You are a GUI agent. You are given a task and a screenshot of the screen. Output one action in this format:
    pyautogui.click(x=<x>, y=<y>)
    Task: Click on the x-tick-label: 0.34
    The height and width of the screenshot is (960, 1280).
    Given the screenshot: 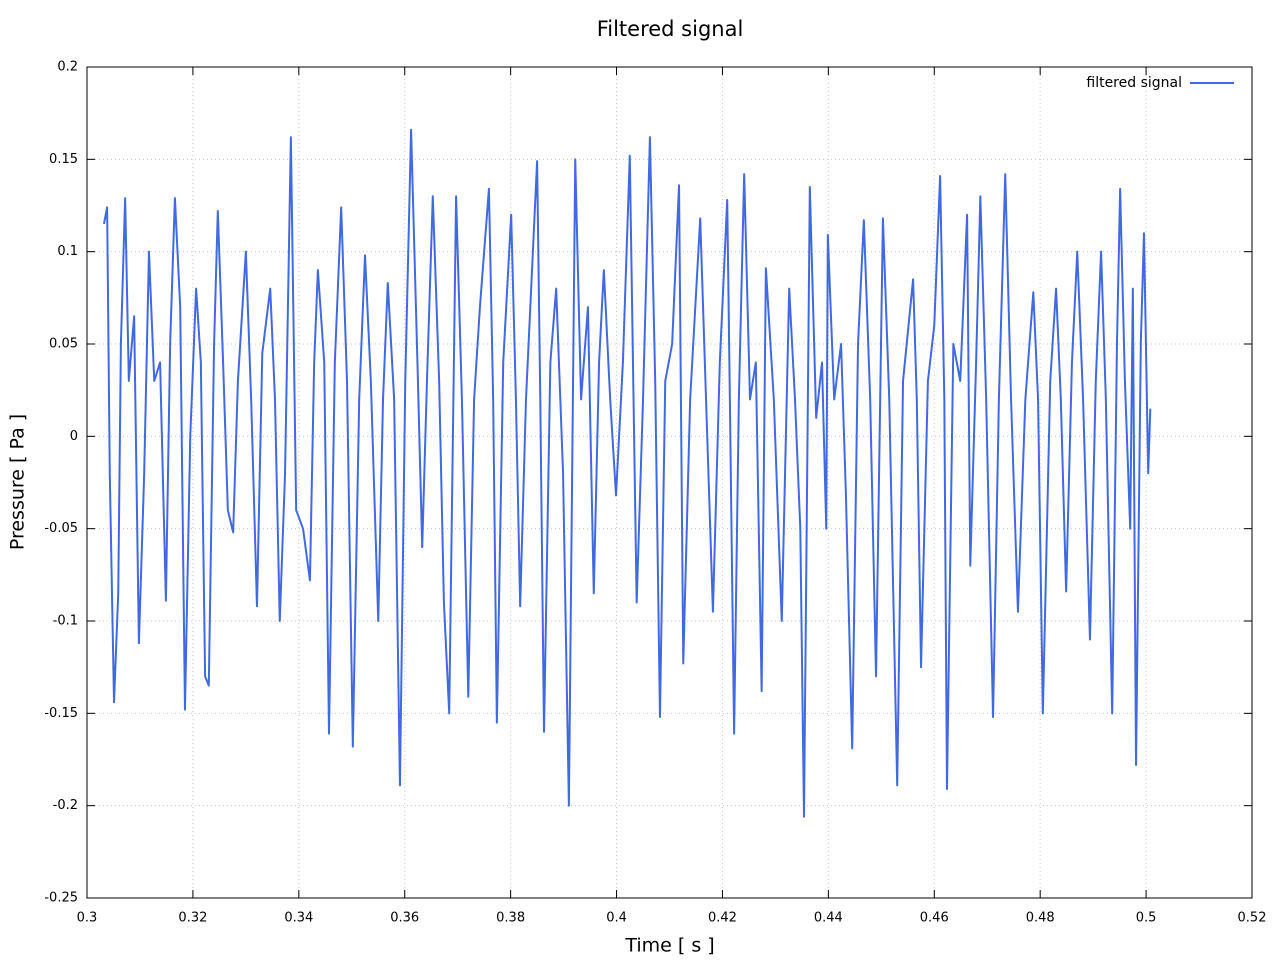 What is the action you would take?
    pyautogui.click(x=298, y=918)
    